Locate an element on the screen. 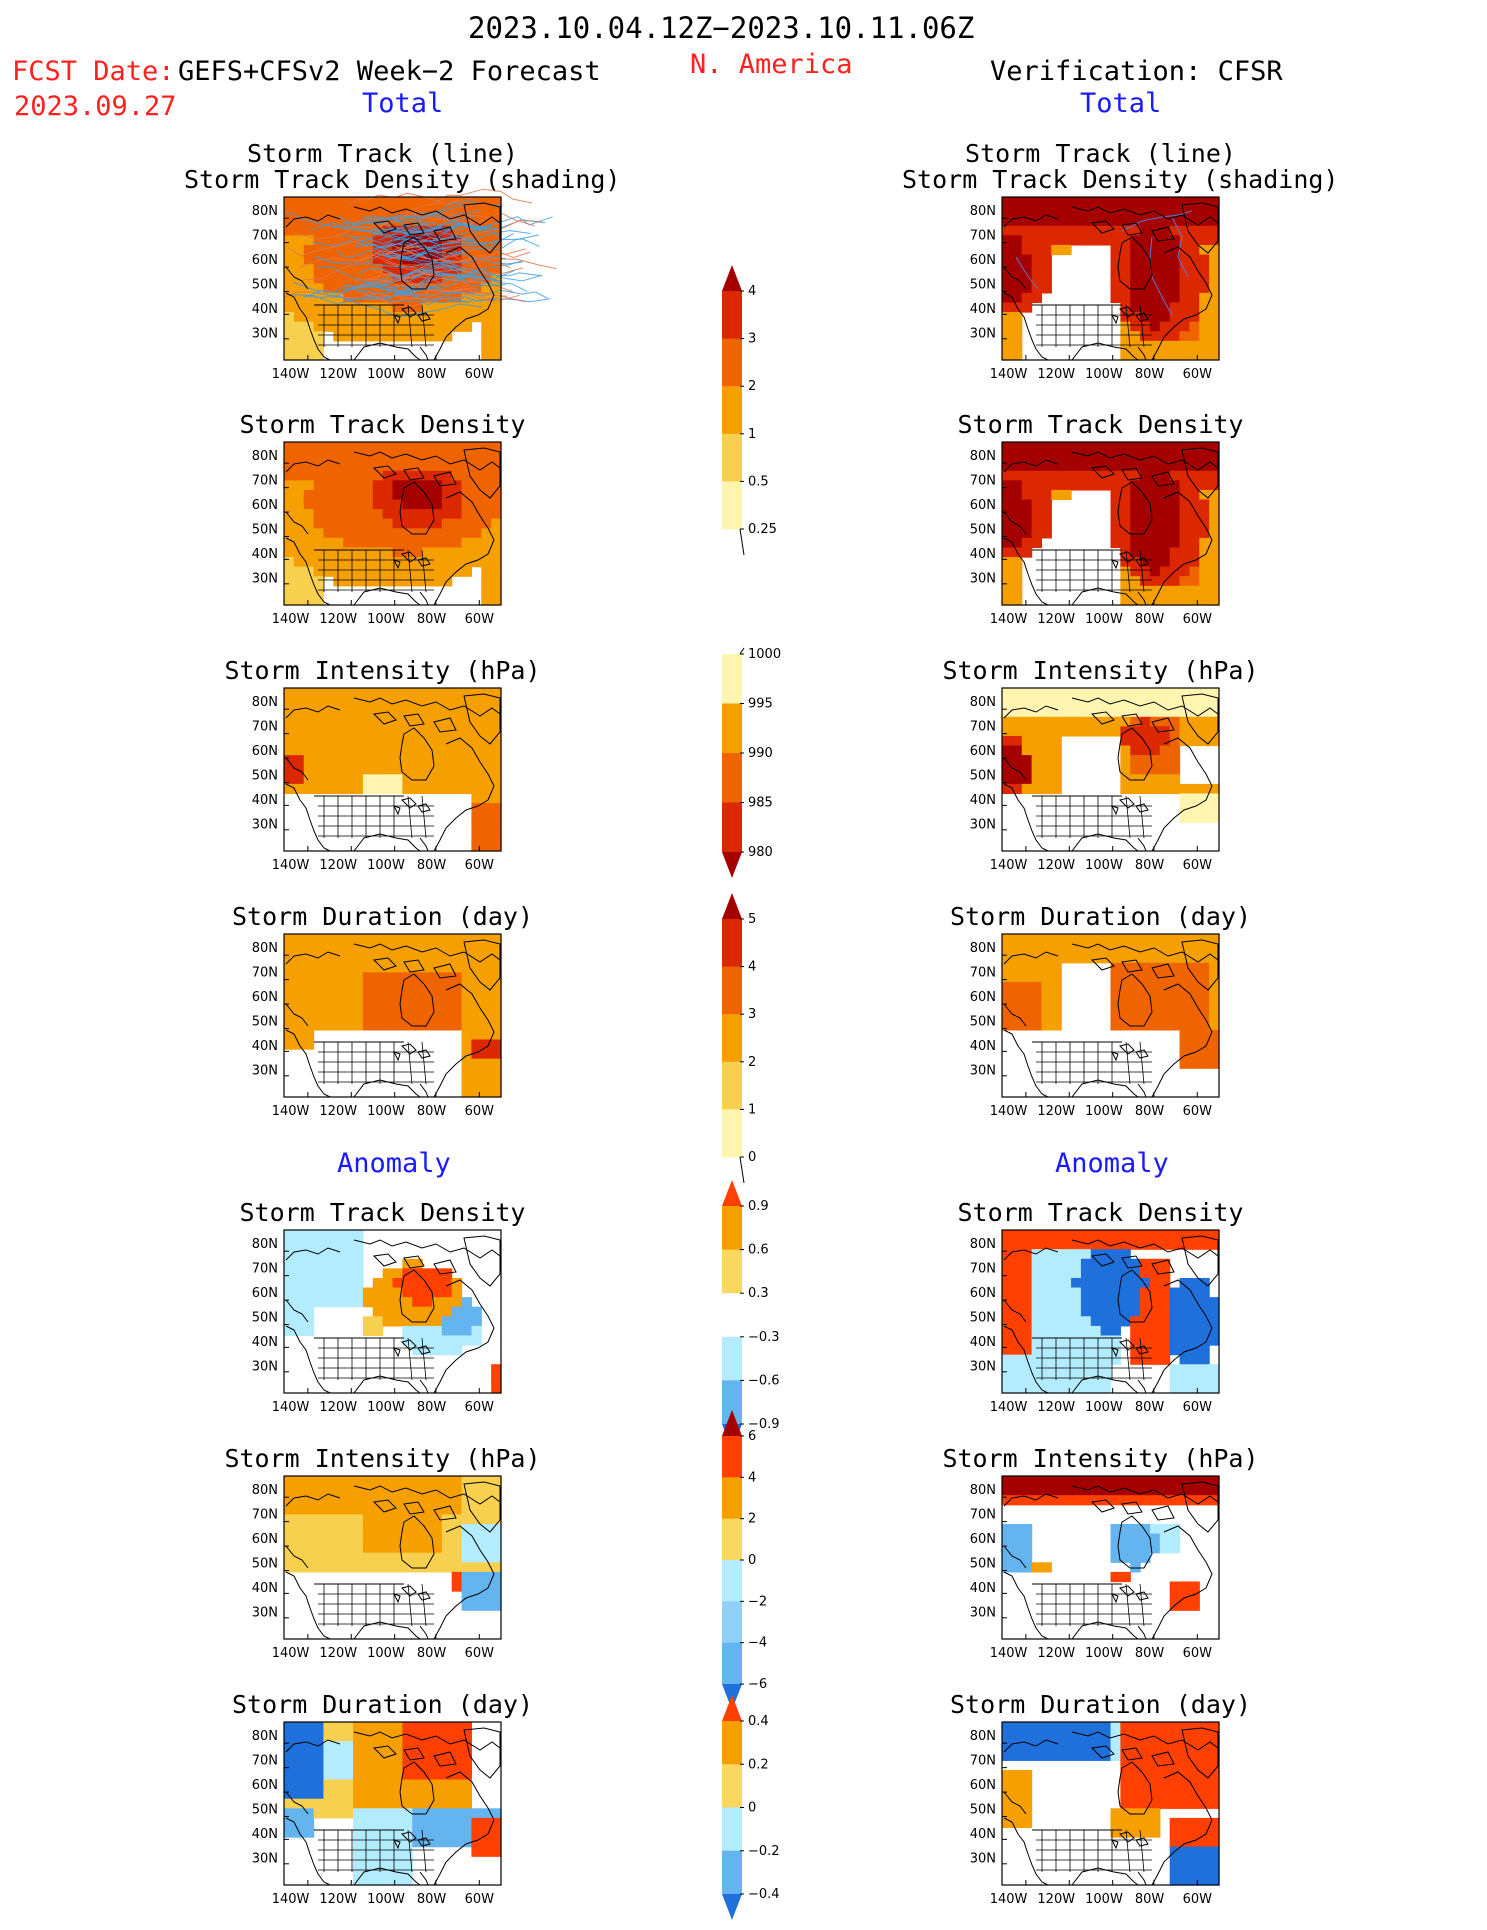 The image size is (1487, 1930). colorbar-duration: 5 4 3 2 1 0 is located at coordinates (762, 1038).